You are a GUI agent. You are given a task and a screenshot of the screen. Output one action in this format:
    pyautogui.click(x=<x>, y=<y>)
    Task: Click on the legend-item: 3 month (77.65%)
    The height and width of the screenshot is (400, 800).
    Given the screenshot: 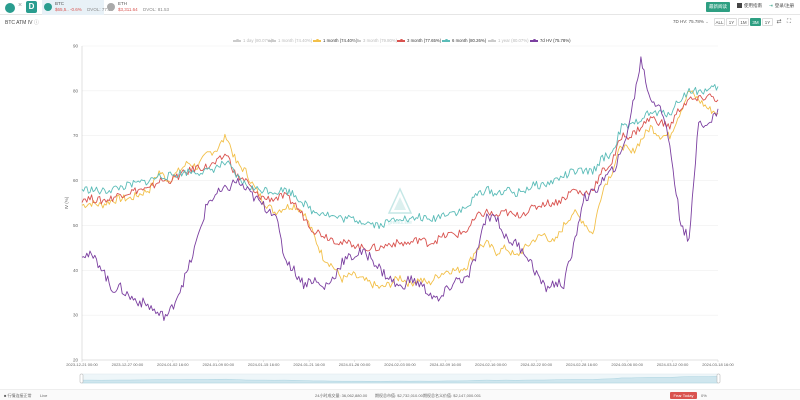 What is the action you would take?
    pyautogui.click(x=419, y=40)
    